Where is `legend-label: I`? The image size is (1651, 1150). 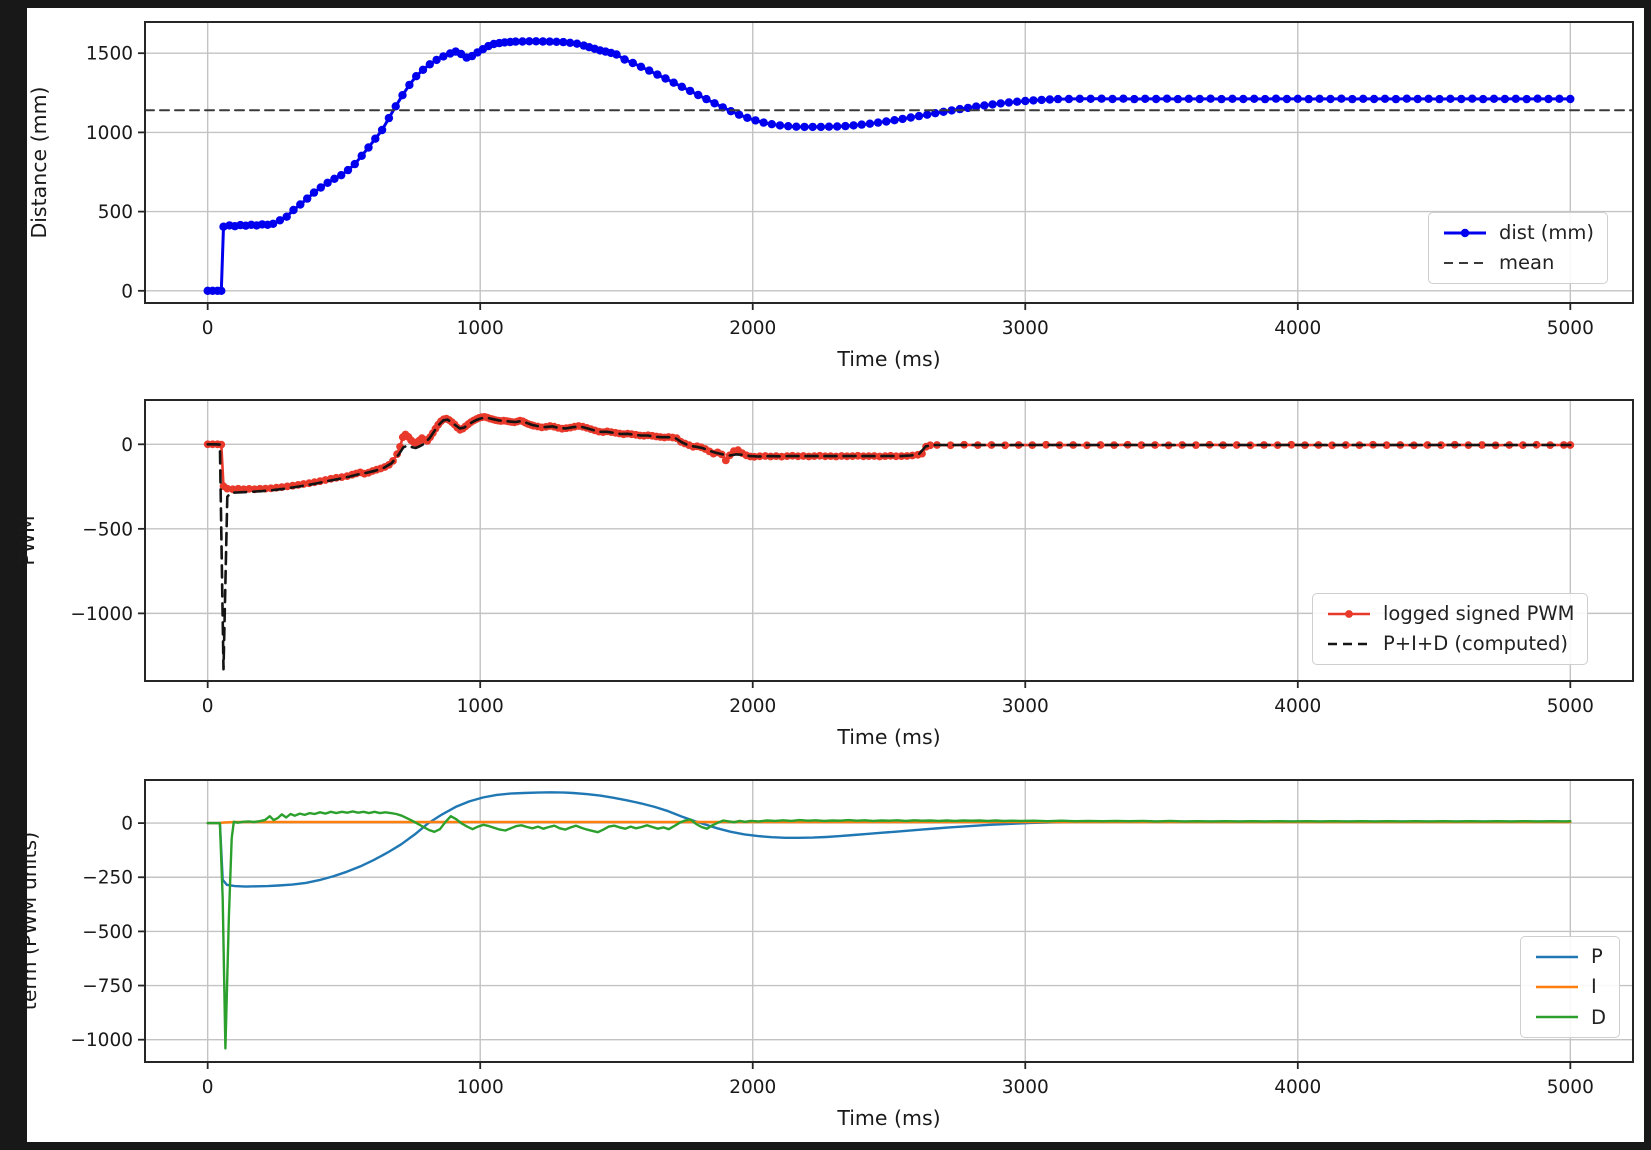 legend-label: I is located at coordinates (1594, 987).